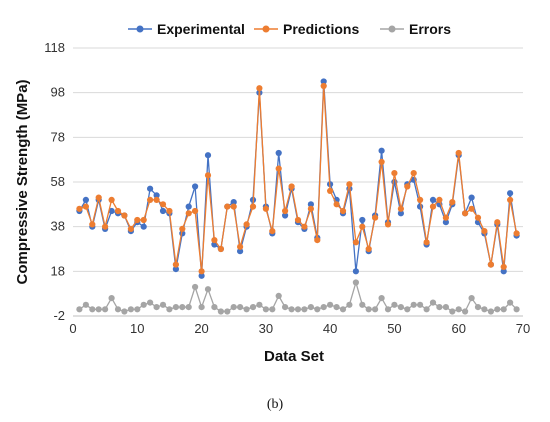  I want to click on legend-item-experimental: Experimental, so click(186, 29).